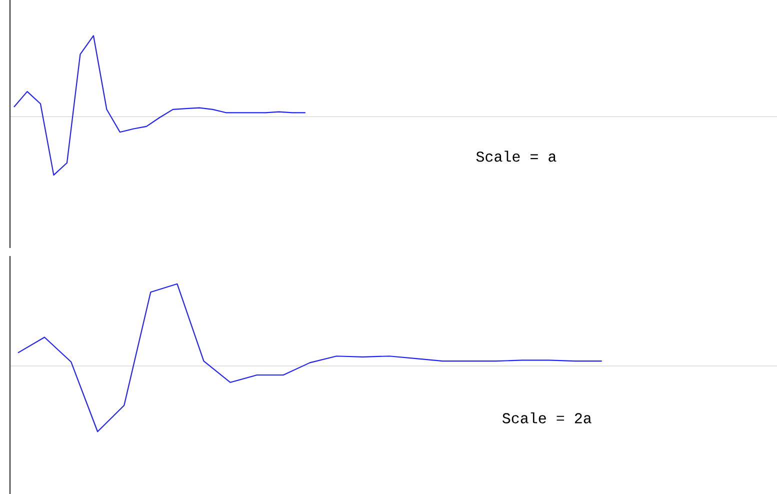  What do you see at coordinates (547, 418) in the screenshot?
I see `annotation: Scale = 2a` at bounding box center [547, 418].